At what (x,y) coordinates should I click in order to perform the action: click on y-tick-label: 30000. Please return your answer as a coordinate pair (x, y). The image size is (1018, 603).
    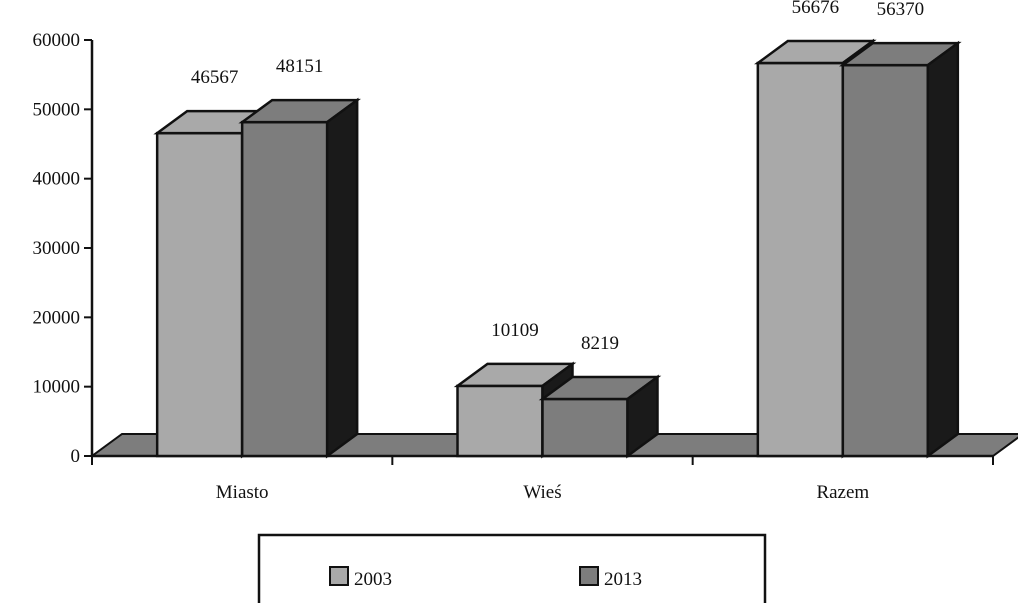
    Looking at the image, I should click on (57, 248).